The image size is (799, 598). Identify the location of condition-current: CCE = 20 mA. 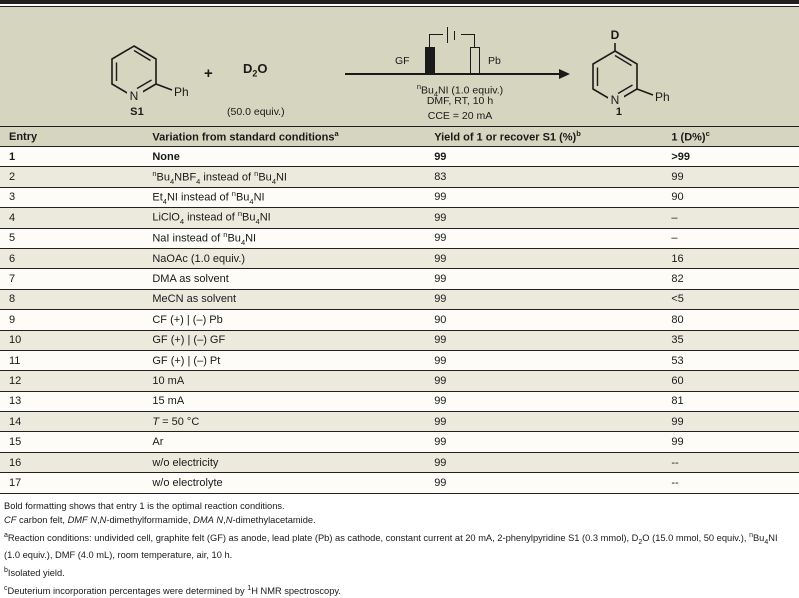
(460, 116).